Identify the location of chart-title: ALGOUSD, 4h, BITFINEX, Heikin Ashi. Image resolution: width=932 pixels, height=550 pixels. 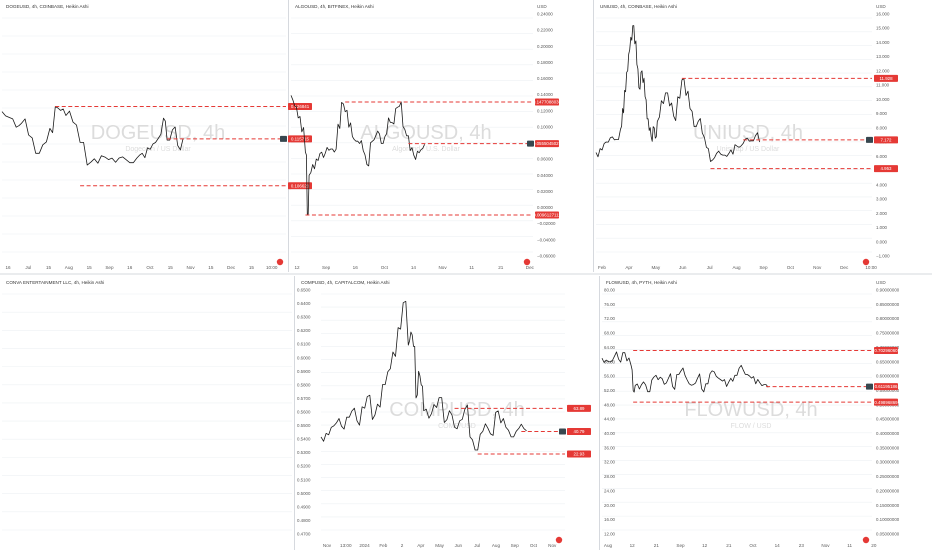
(334, 6).